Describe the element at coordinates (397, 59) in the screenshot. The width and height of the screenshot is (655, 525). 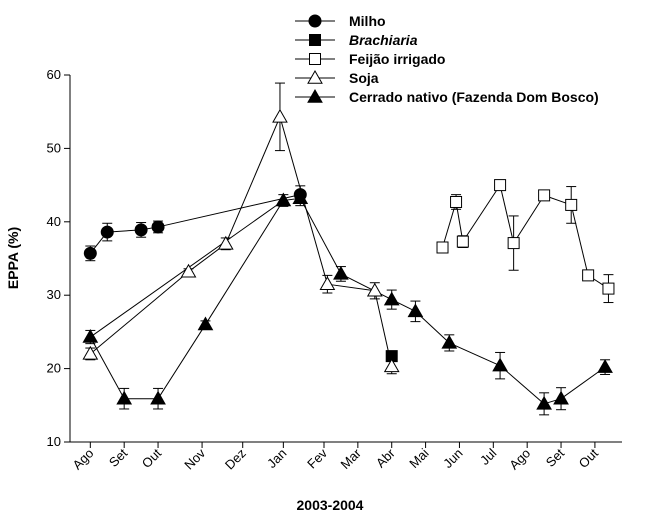
I see `legend-label: Feijão irrigado` at that location.